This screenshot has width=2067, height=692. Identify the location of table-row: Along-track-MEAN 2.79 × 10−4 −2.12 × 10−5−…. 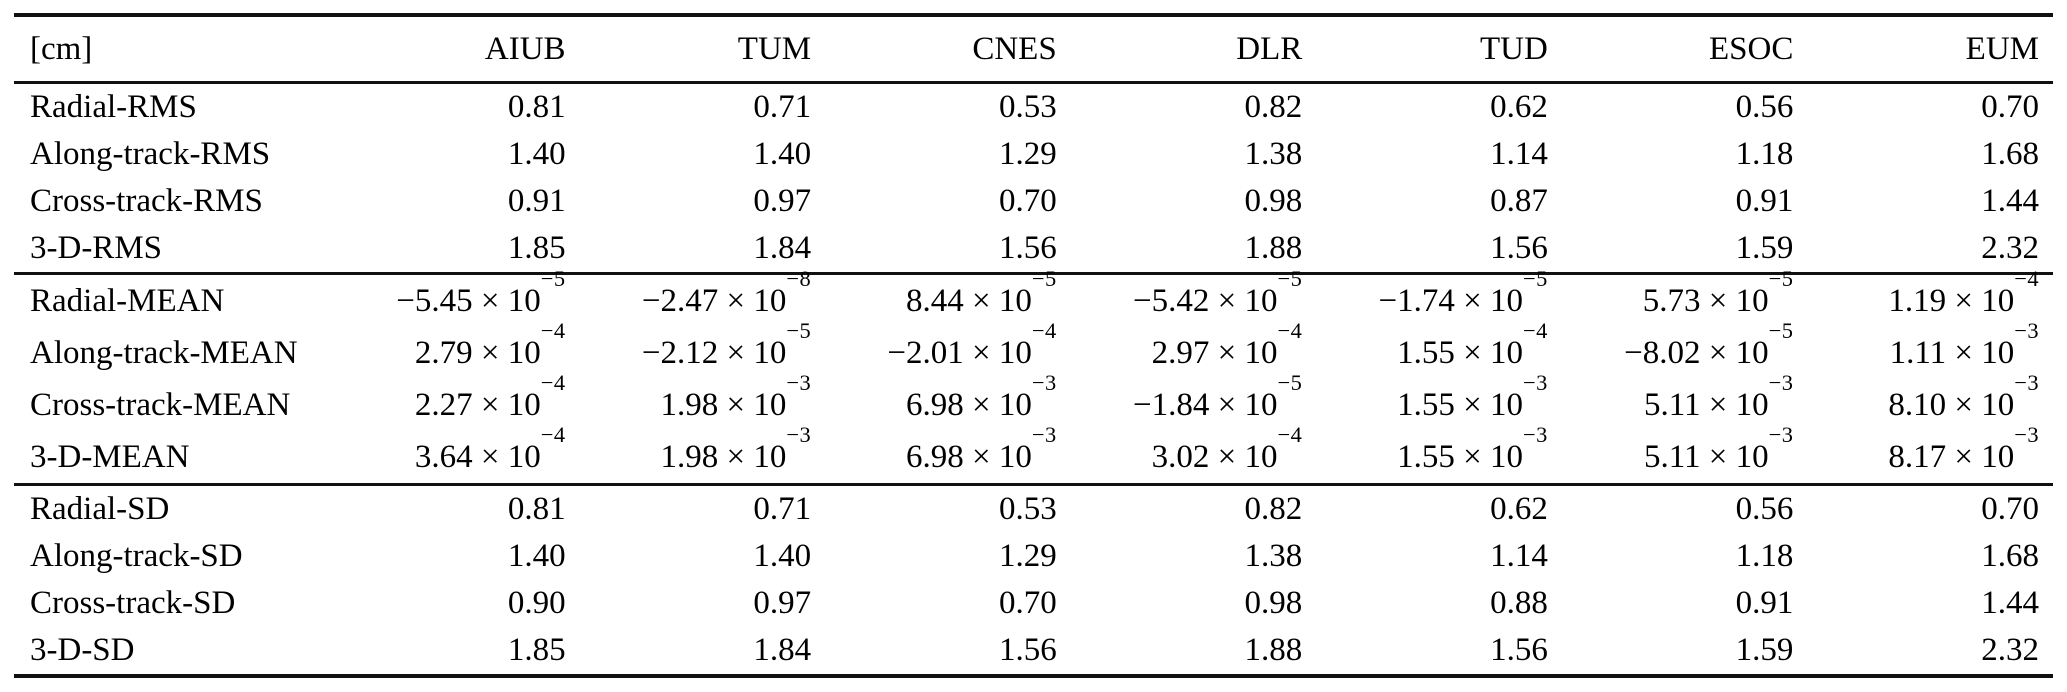
(1033, 349).